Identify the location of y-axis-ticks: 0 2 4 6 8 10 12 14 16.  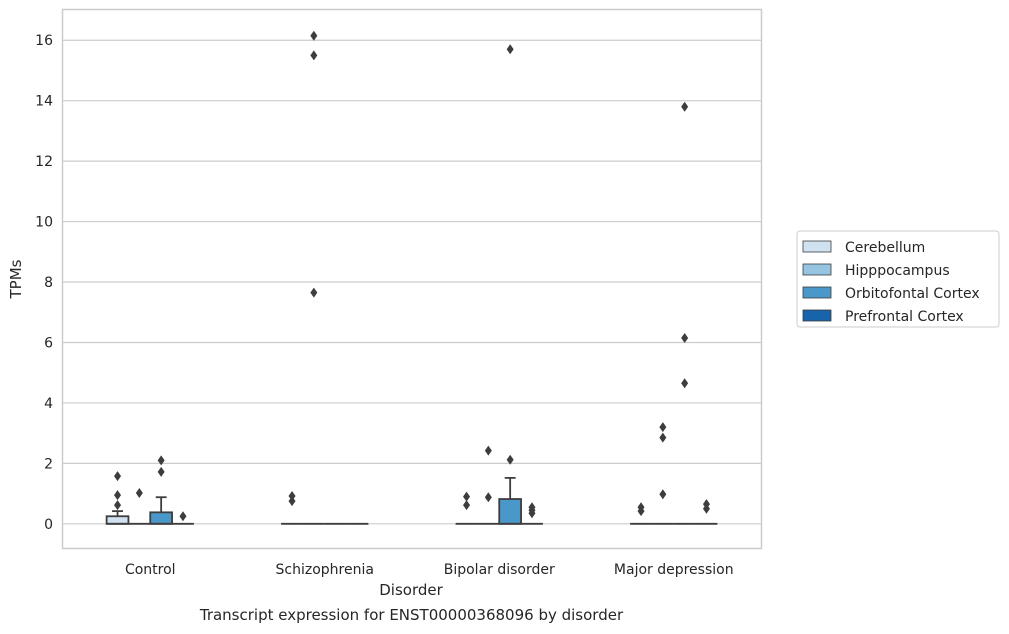
(44, 283).